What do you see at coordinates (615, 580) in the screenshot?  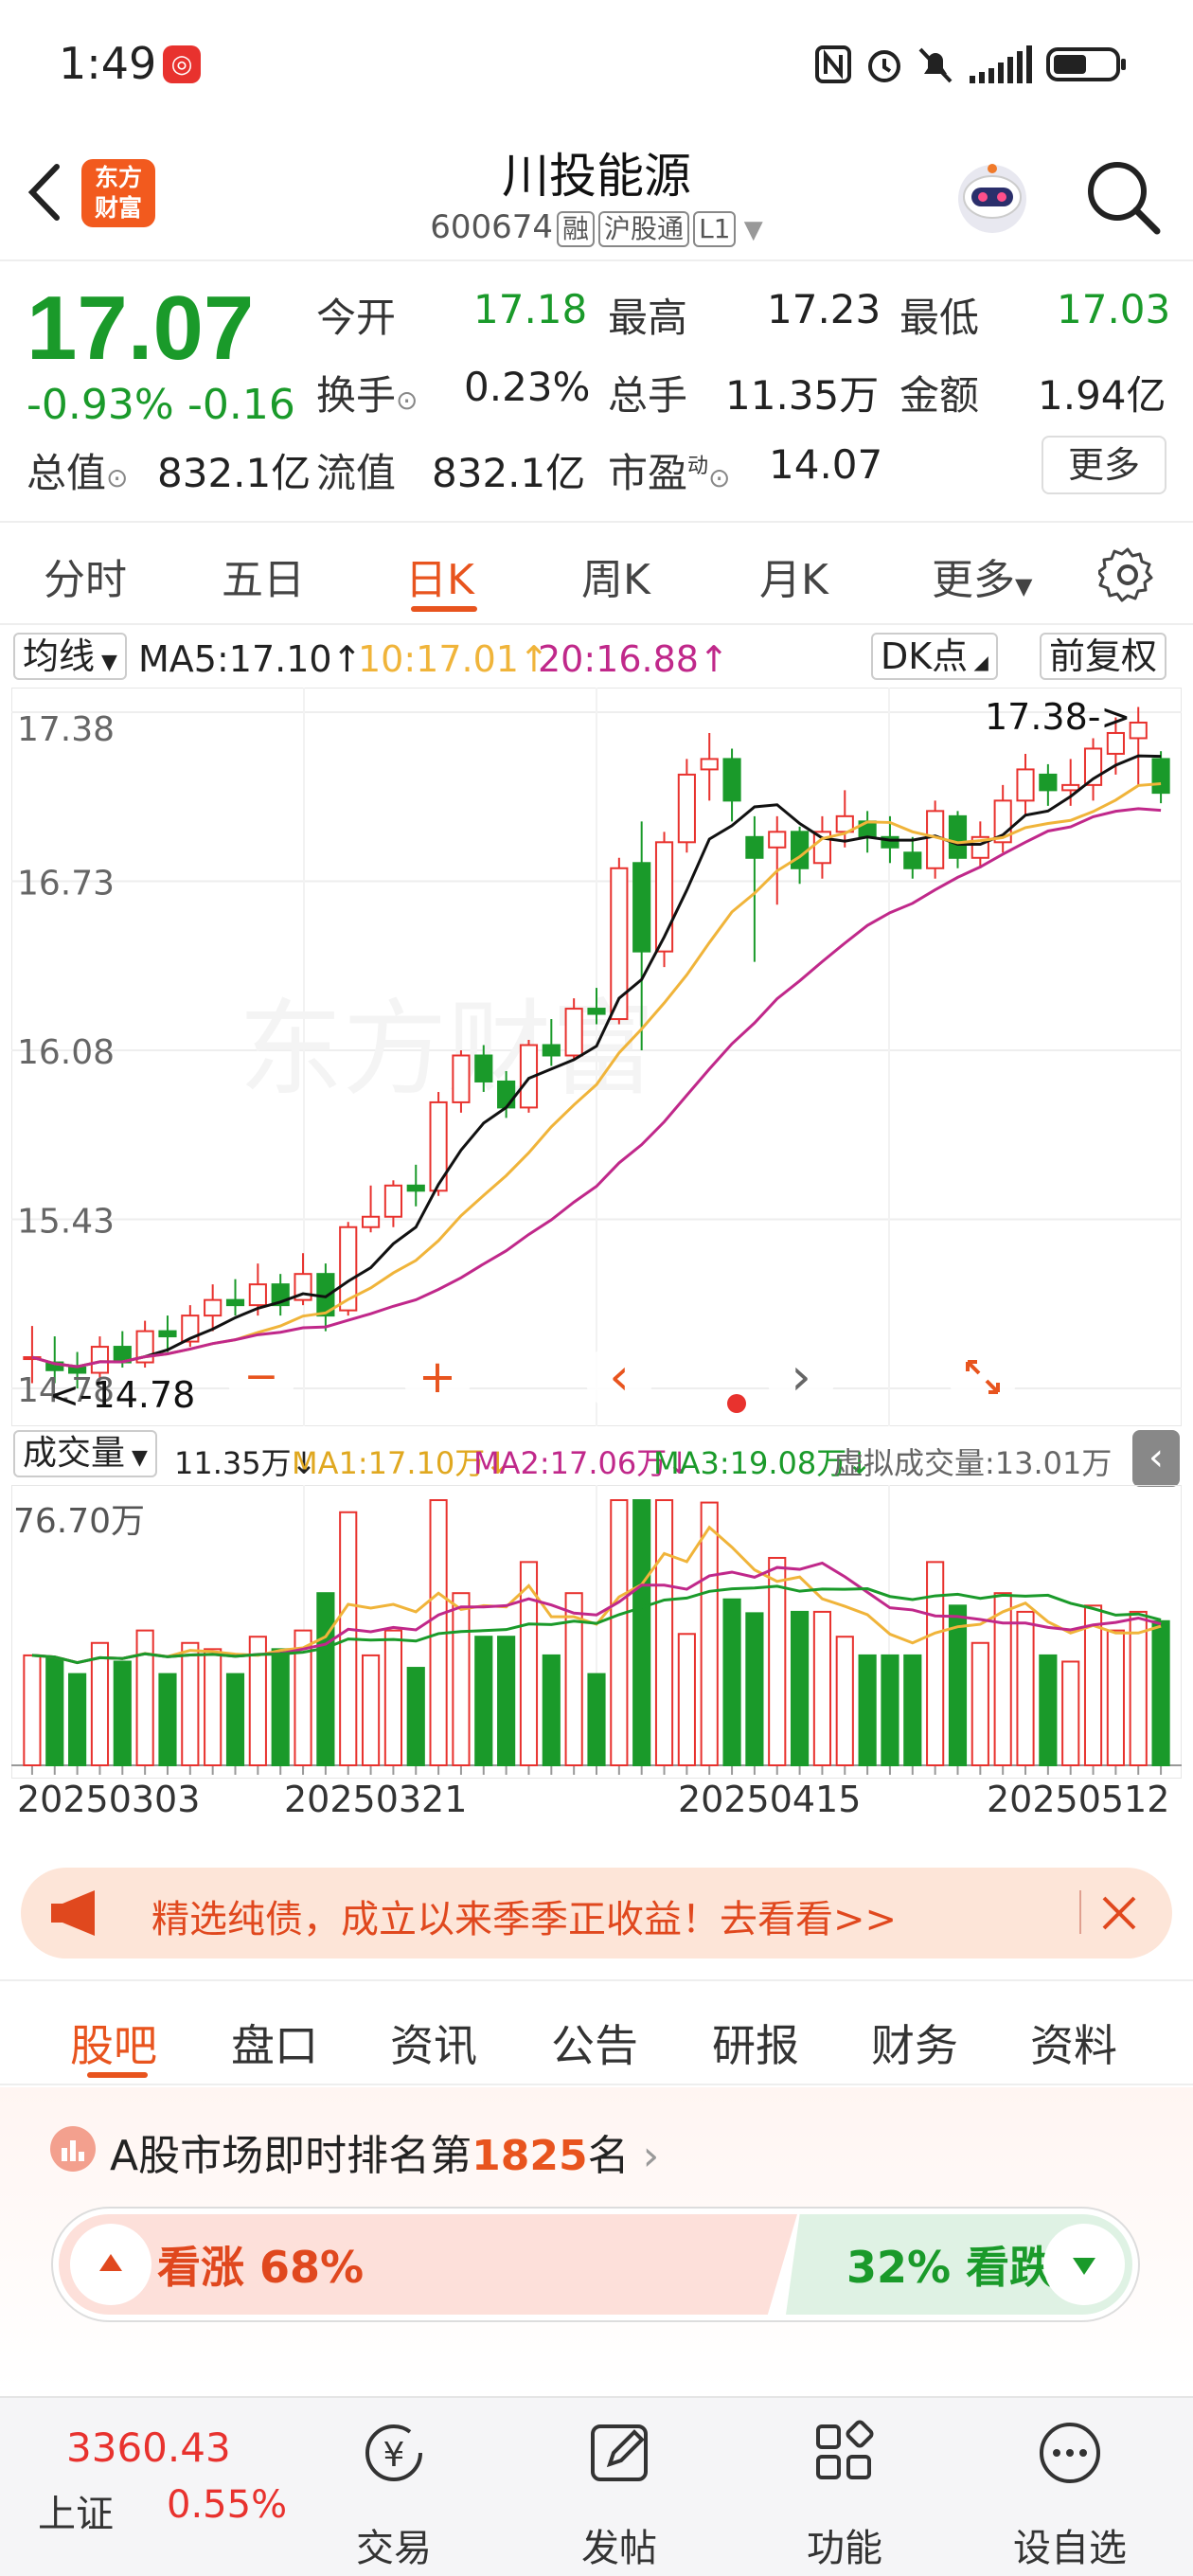 I see `tab-weekly-k: 周K` at bounding box center [615, 580].